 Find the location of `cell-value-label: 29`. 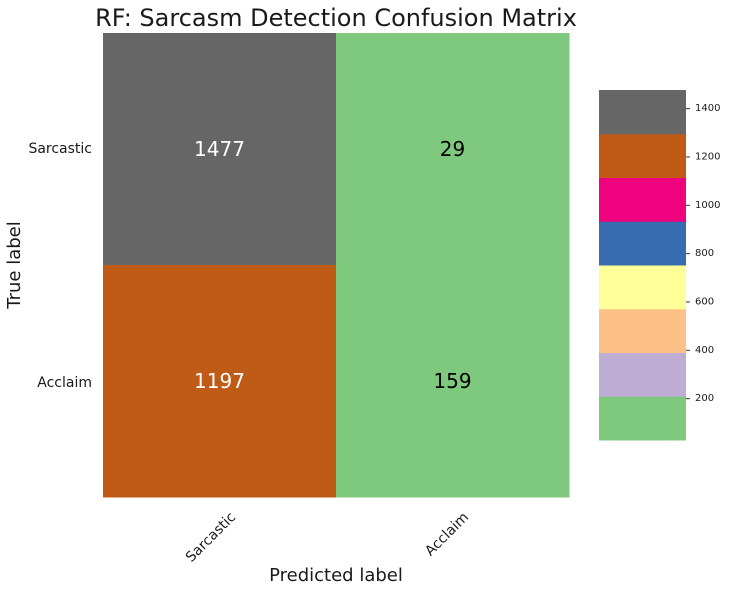

cell-value-label: 29 is located at coordinates (452, 149).